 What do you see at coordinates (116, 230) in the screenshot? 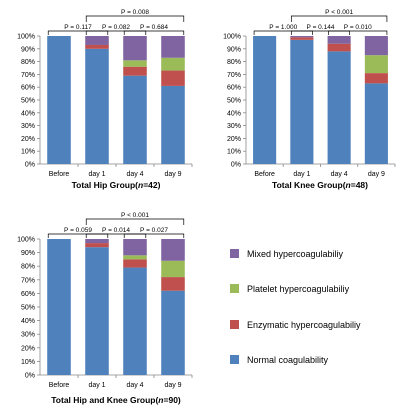
I see `p-value-label: P = 0.014` at bounding box center [116, 230].